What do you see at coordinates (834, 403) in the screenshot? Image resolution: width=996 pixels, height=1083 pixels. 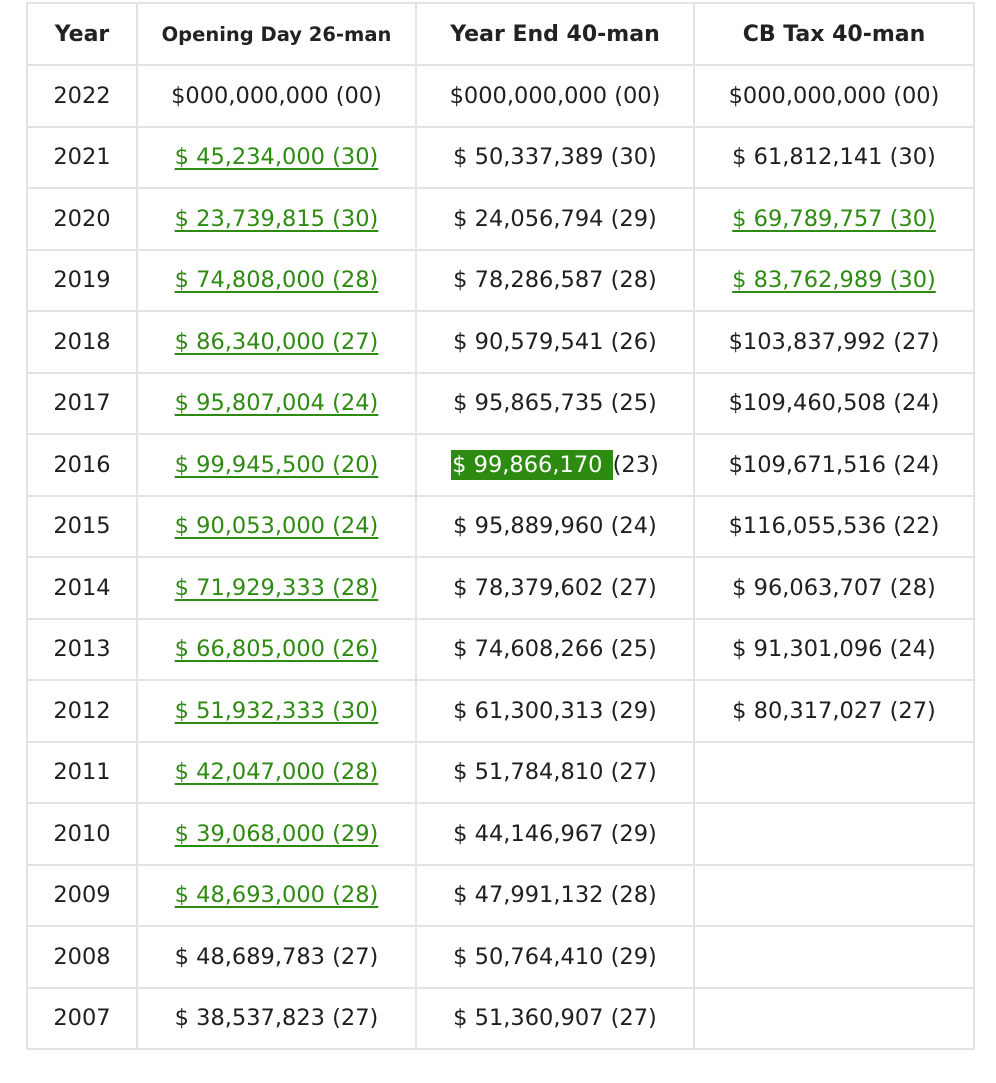 I see `cell-cb-tax: $109,460,508 (24)` at bounding box center [834, 403].